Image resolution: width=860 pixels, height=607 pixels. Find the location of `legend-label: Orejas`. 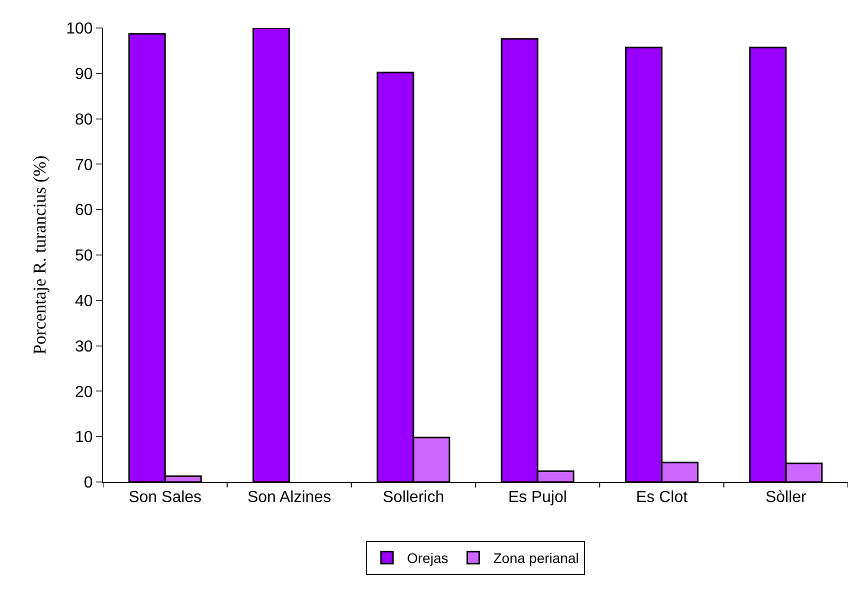

legend-label: Orejas is located at coordinates (427, 558).